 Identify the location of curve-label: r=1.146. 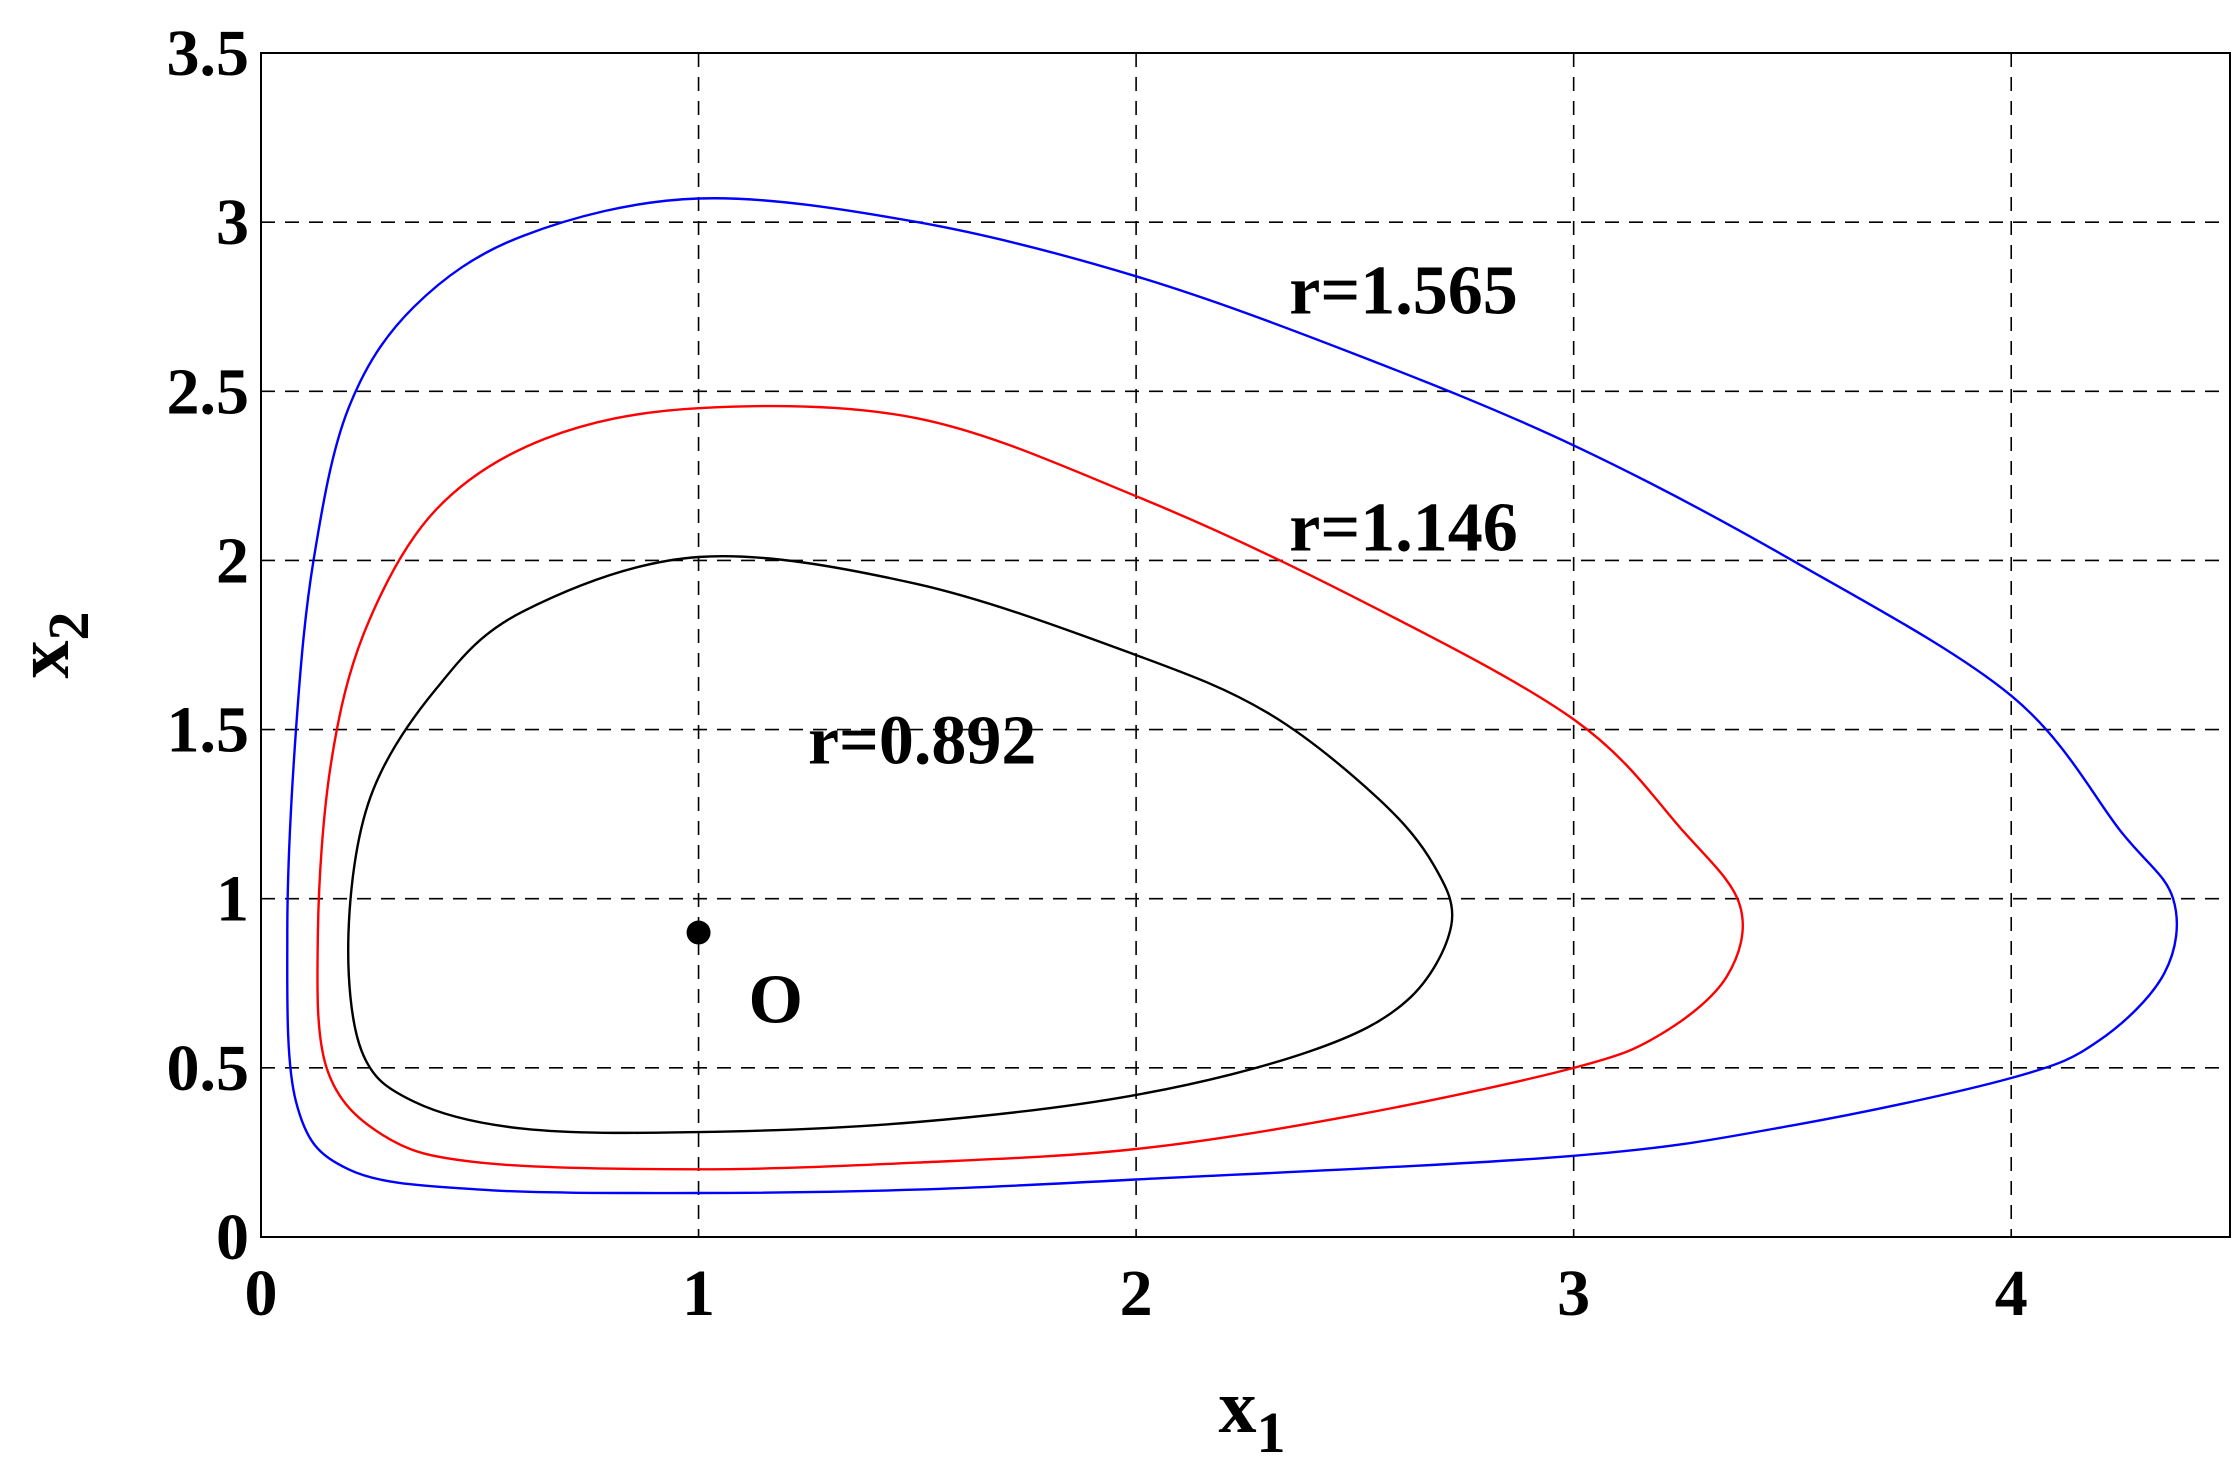
(1403, 527).